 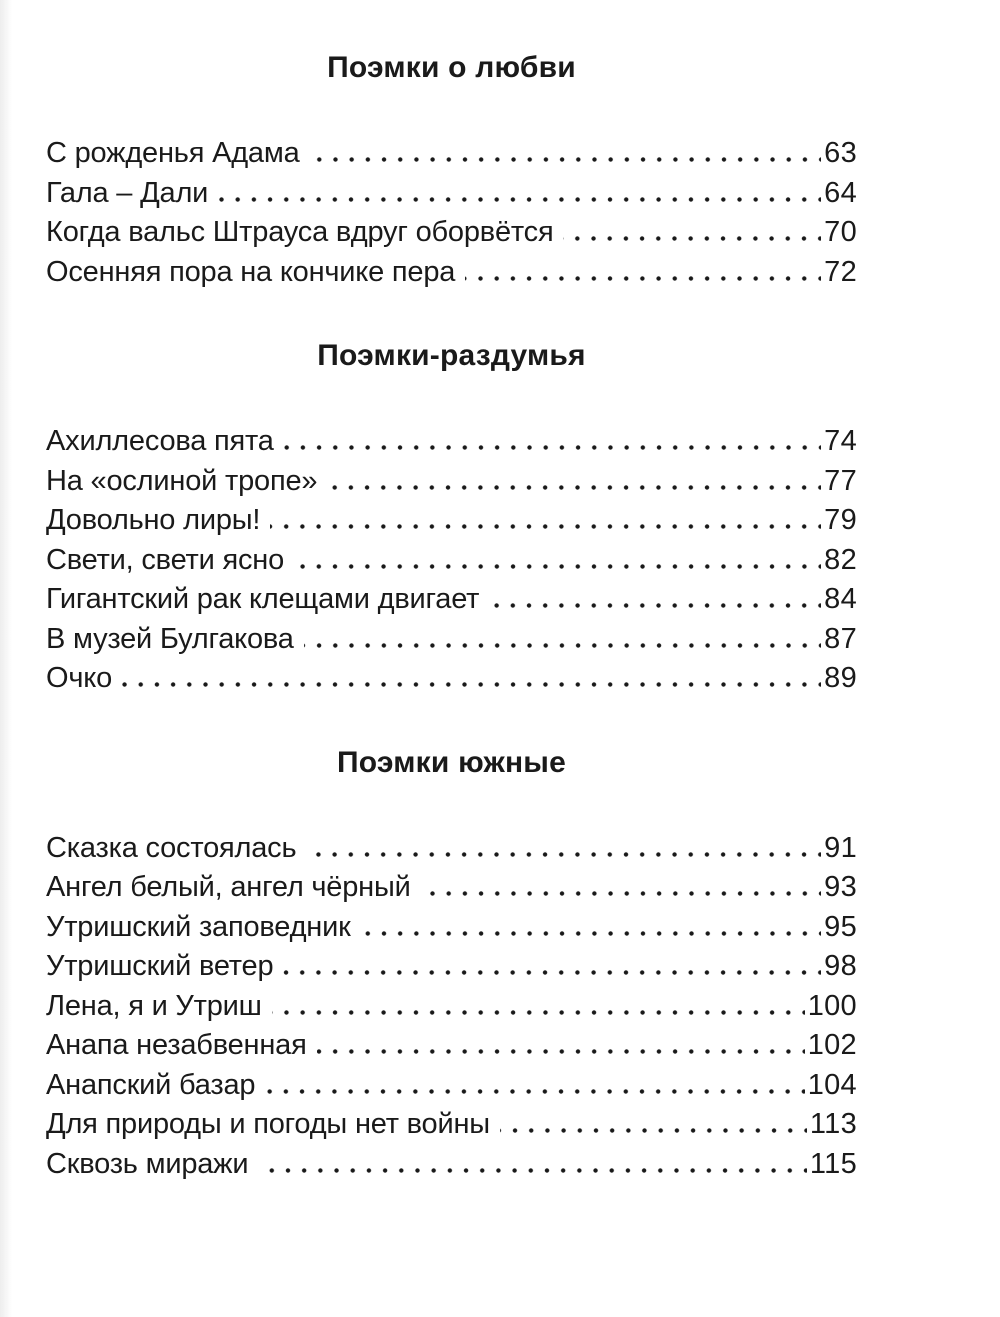 What do you see at coordinates (451, 482) in the screenshot?
I see `toc-entry: На «ослиной тропе» 77` at bounding box center [451, 482].